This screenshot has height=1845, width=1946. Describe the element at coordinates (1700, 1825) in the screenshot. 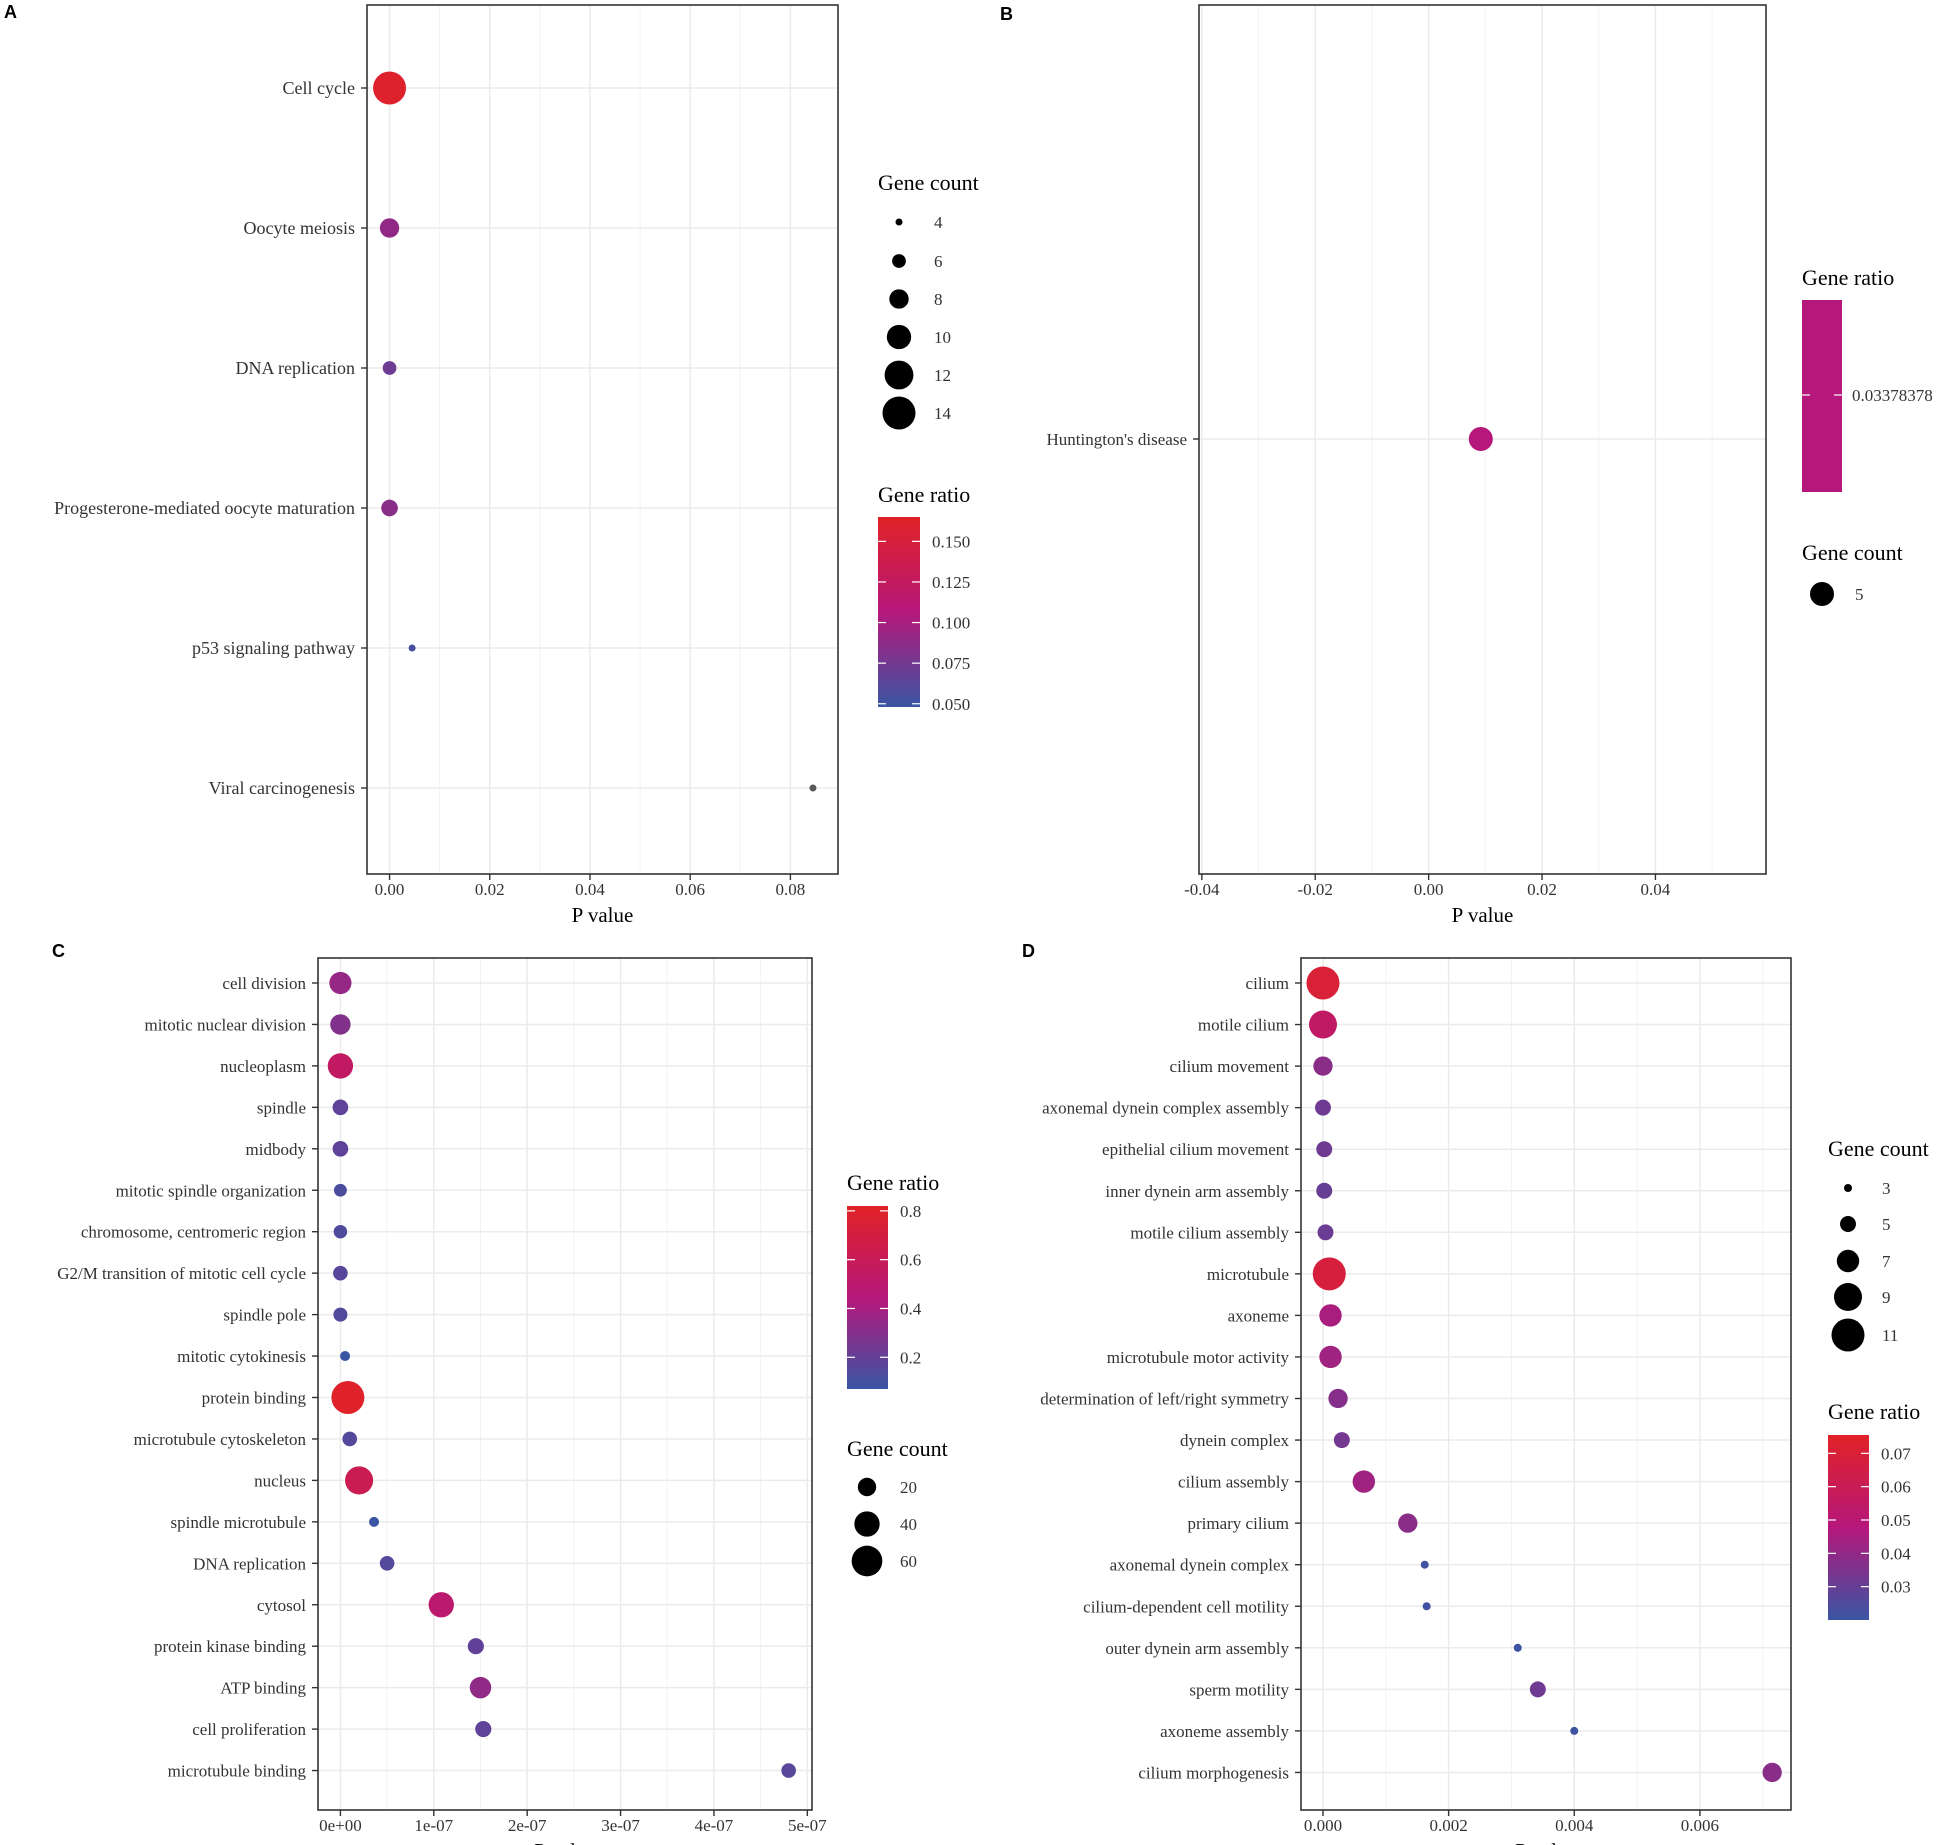

I see `panel-d-xtick-label-3: 0.006` at that location.